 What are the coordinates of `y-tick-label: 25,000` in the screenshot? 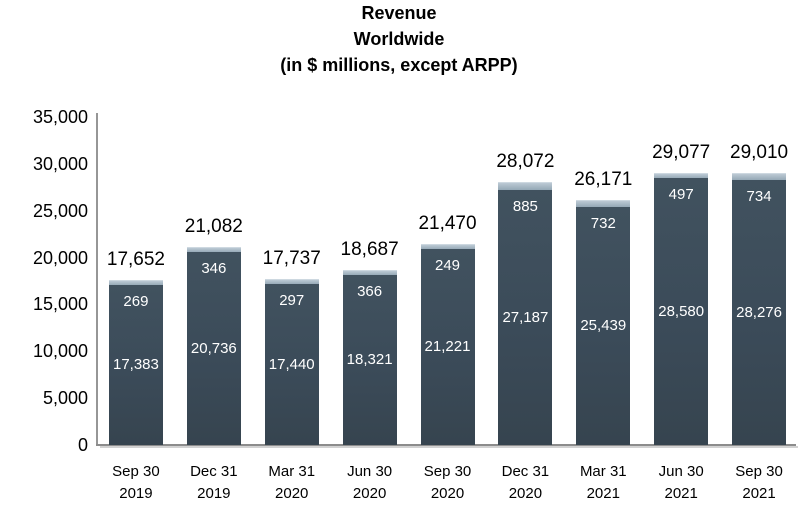 It's located at (60, 210).